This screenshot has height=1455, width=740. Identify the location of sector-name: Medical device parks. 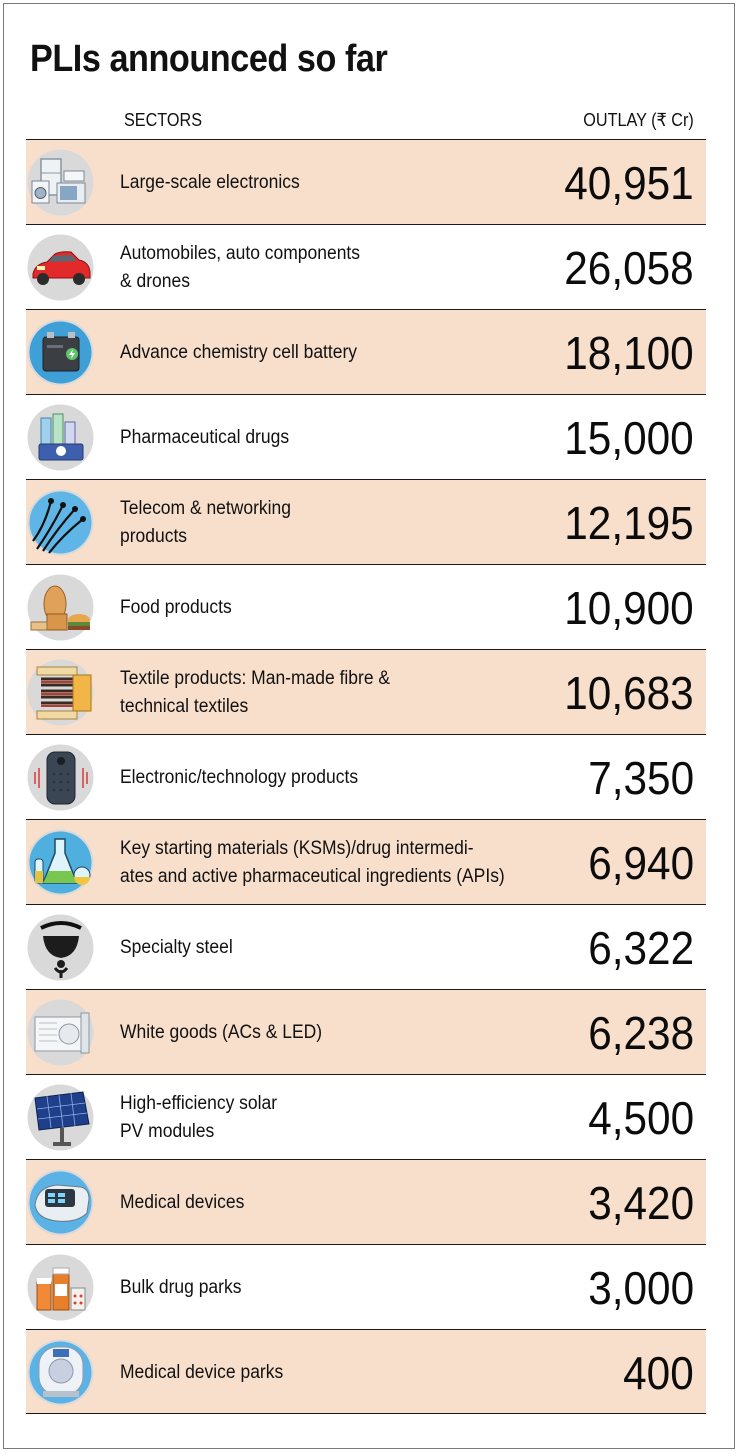
(202, 1372).